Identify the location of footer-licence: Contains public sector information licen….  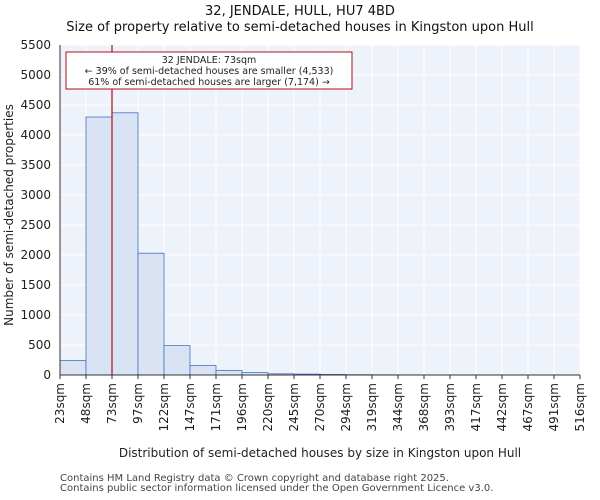
(277, 488).